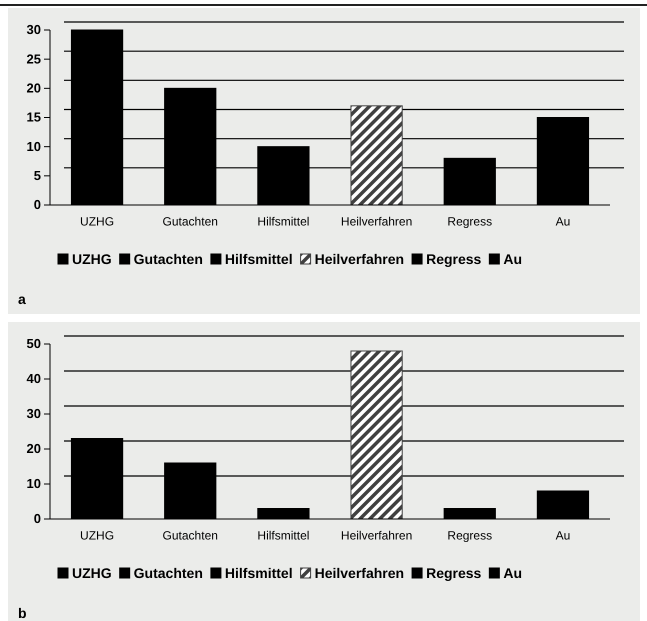 The height and width of the screenshot is (621, 647). I want to click on y-tick-label: 25, so click(33, 58).